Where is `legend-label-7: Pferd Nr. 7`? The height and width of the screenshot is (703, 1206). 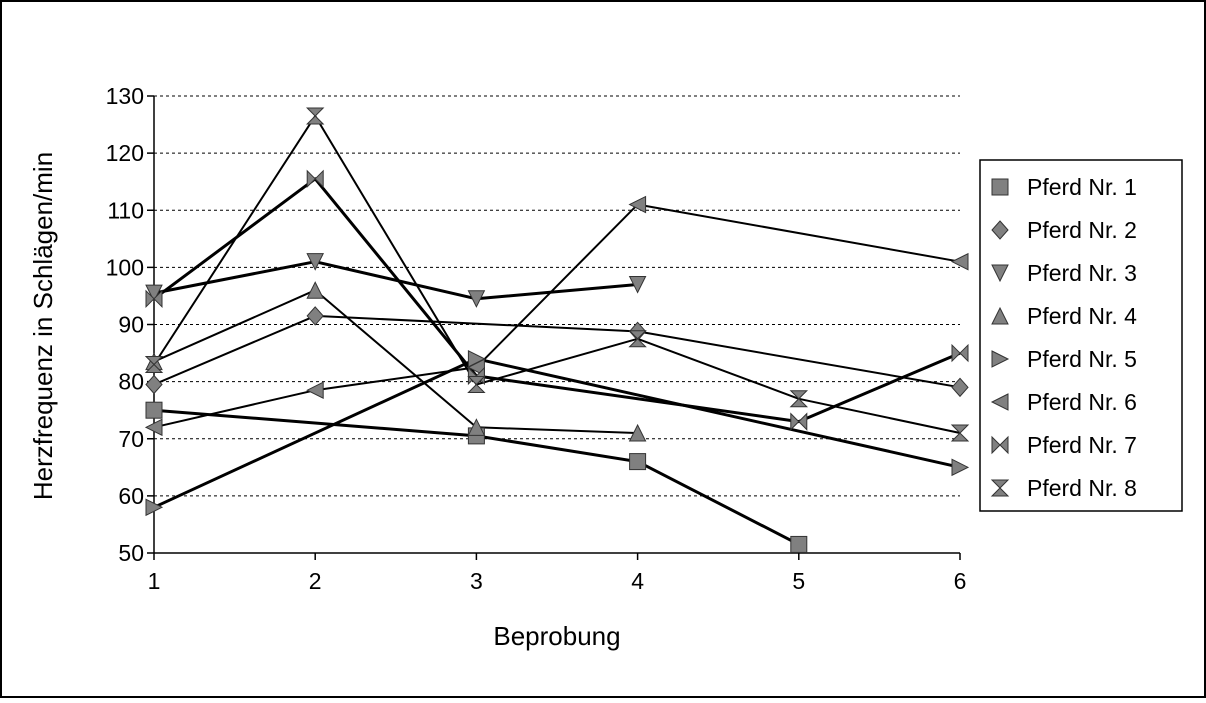
legend-label-7: Pferd Nr. 7 is located at coordinates (1082, 445).